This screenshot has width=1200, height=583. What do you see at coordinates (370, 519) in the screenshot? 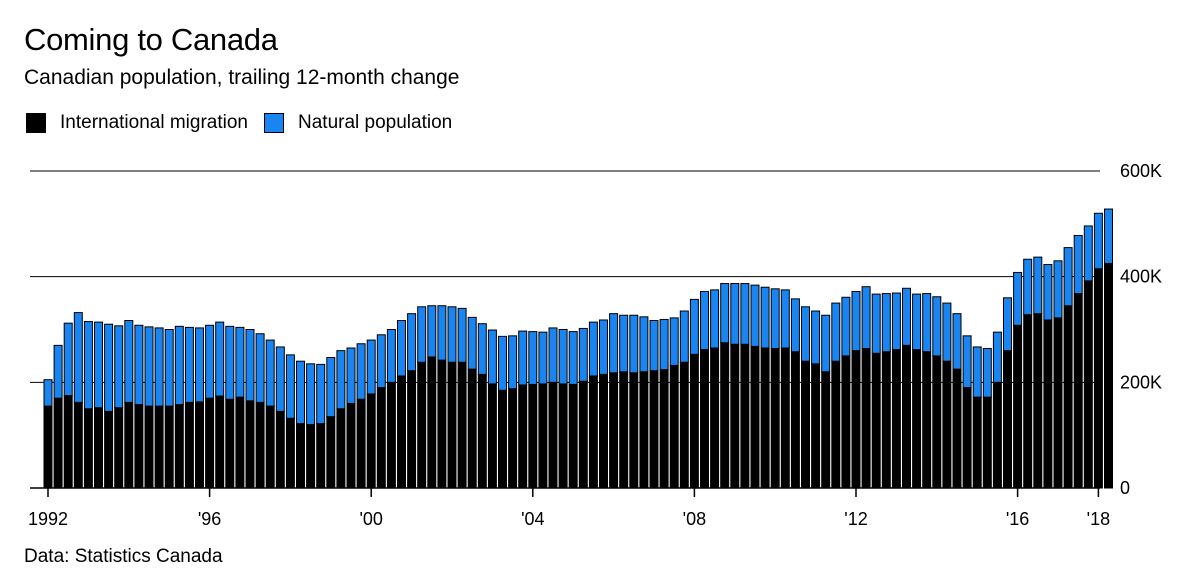
I see `x-tick-label: '00` at bounding box center [370, 519].